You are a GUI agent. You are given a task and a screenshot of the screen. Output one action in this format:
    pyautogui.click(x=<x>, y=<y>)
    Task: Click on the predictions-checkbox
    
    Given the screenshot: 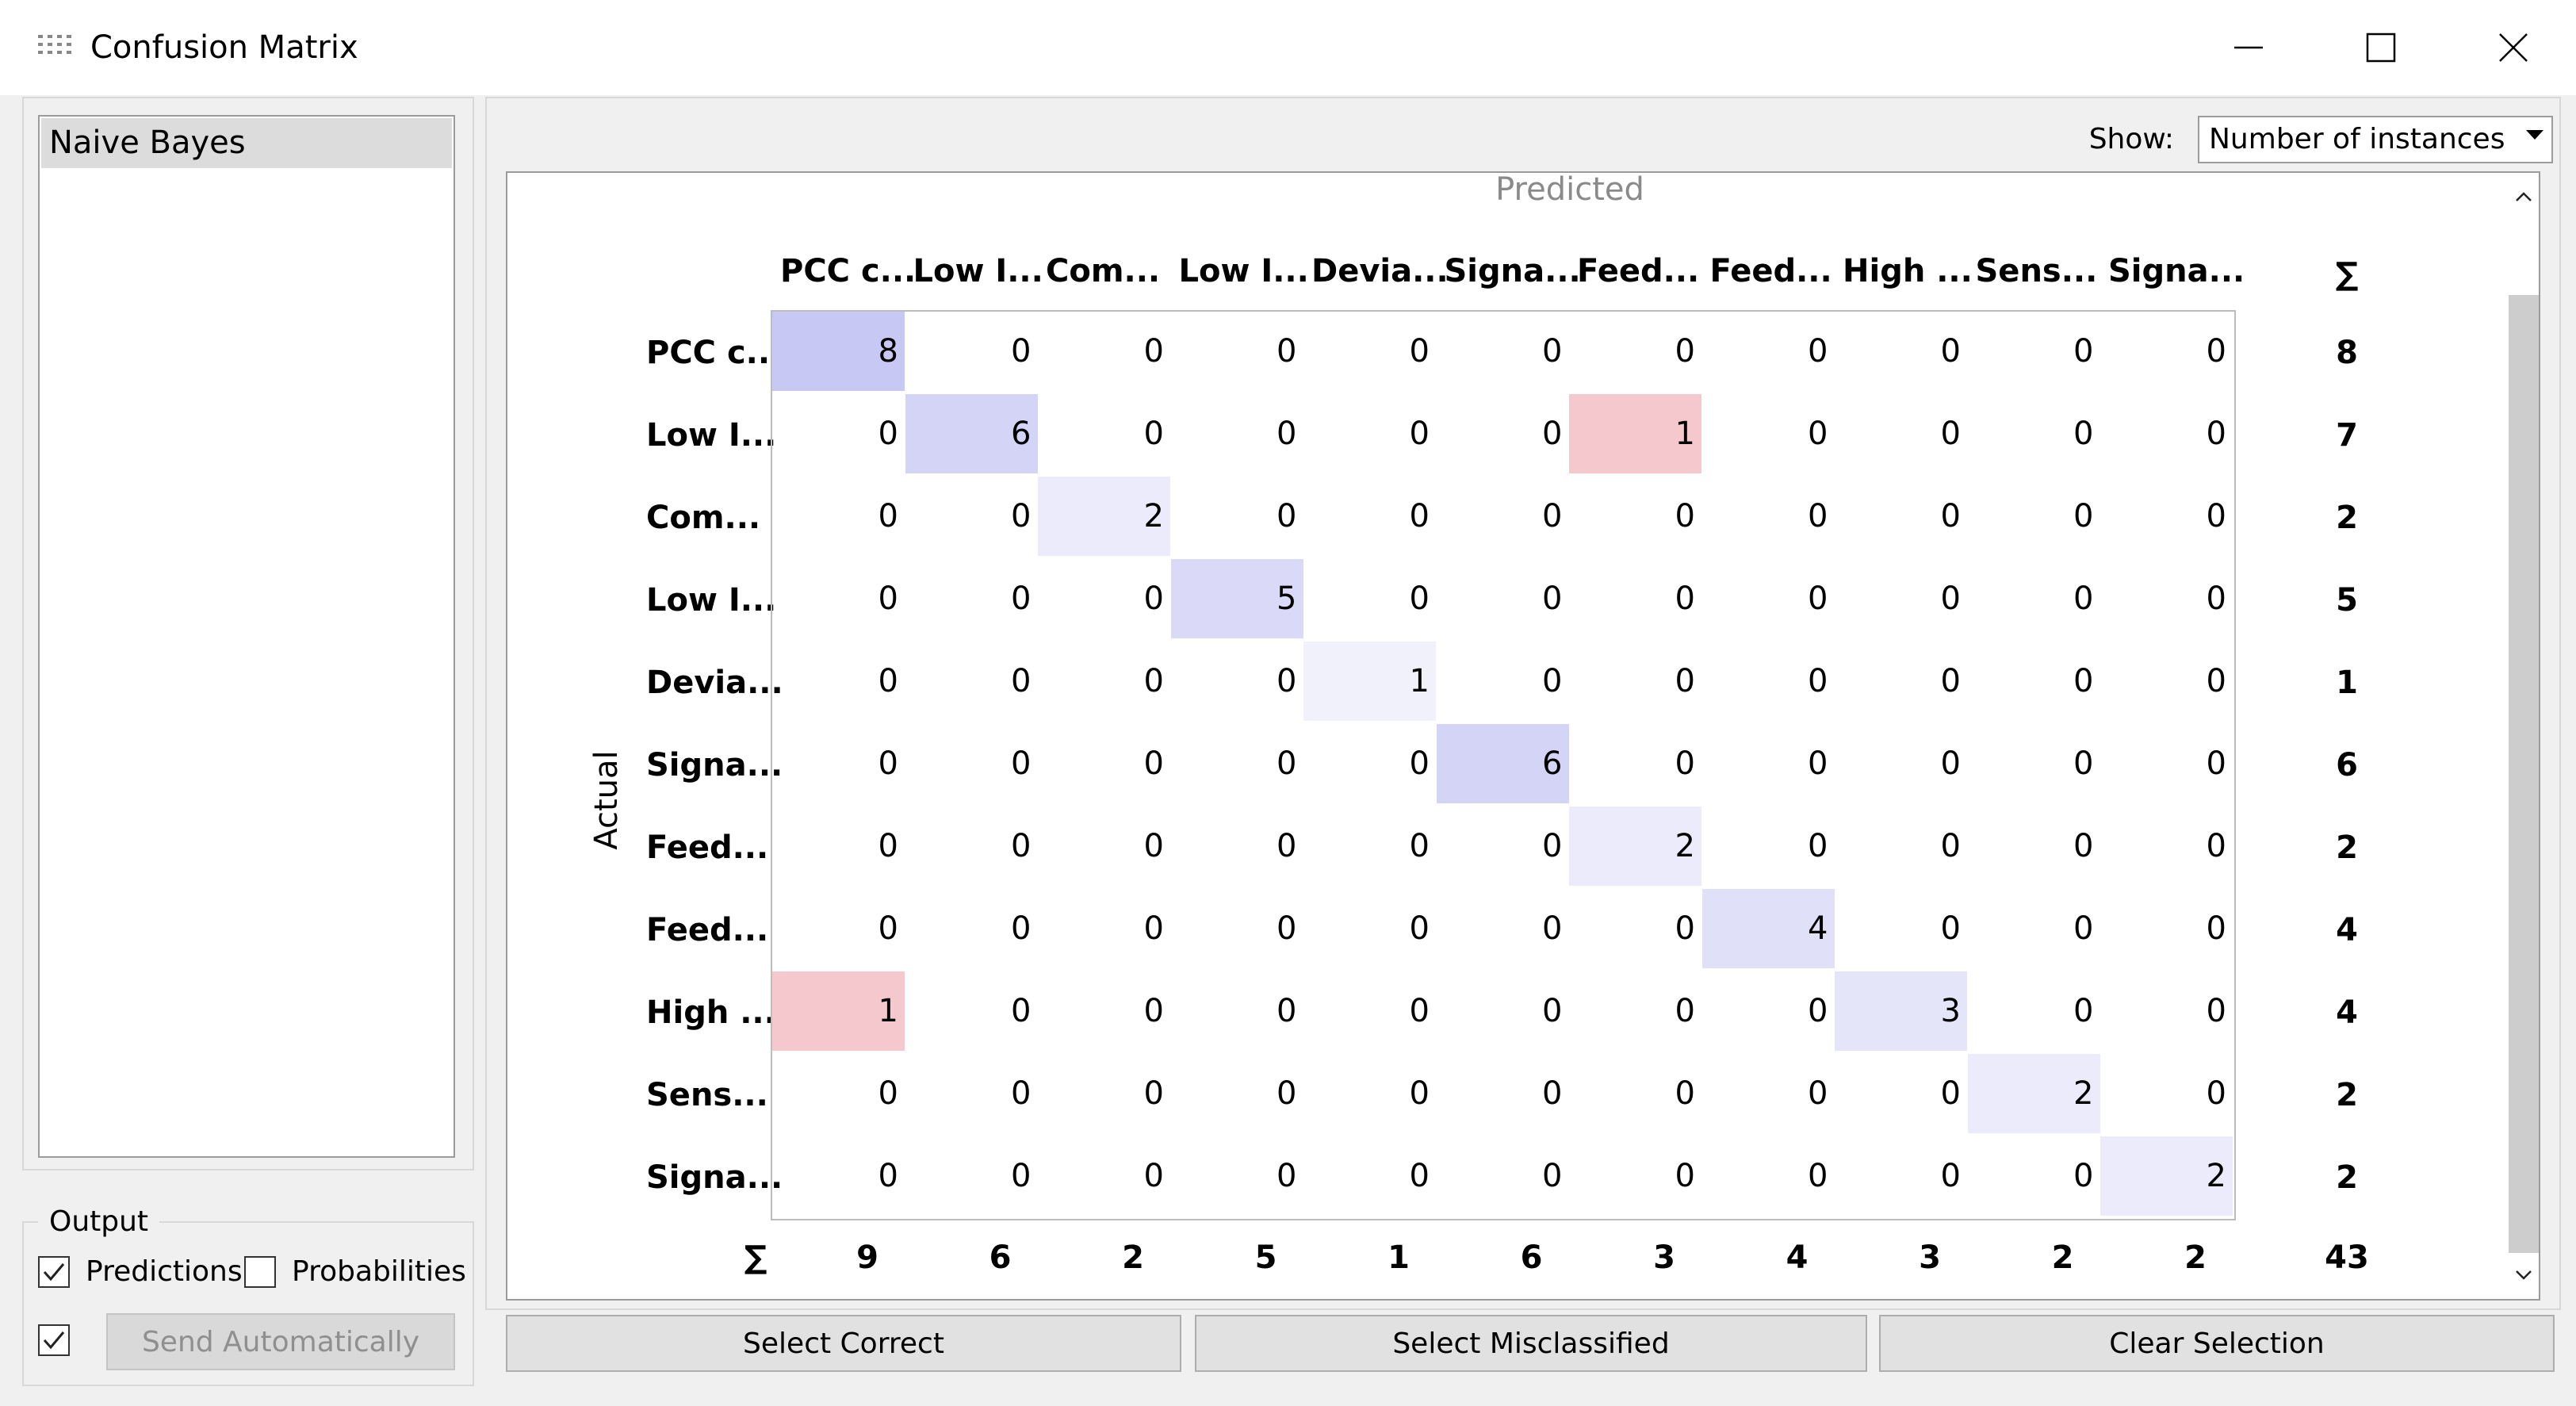 What is the action you would take?
    pyautogui.click(x=54, y=1272)
    